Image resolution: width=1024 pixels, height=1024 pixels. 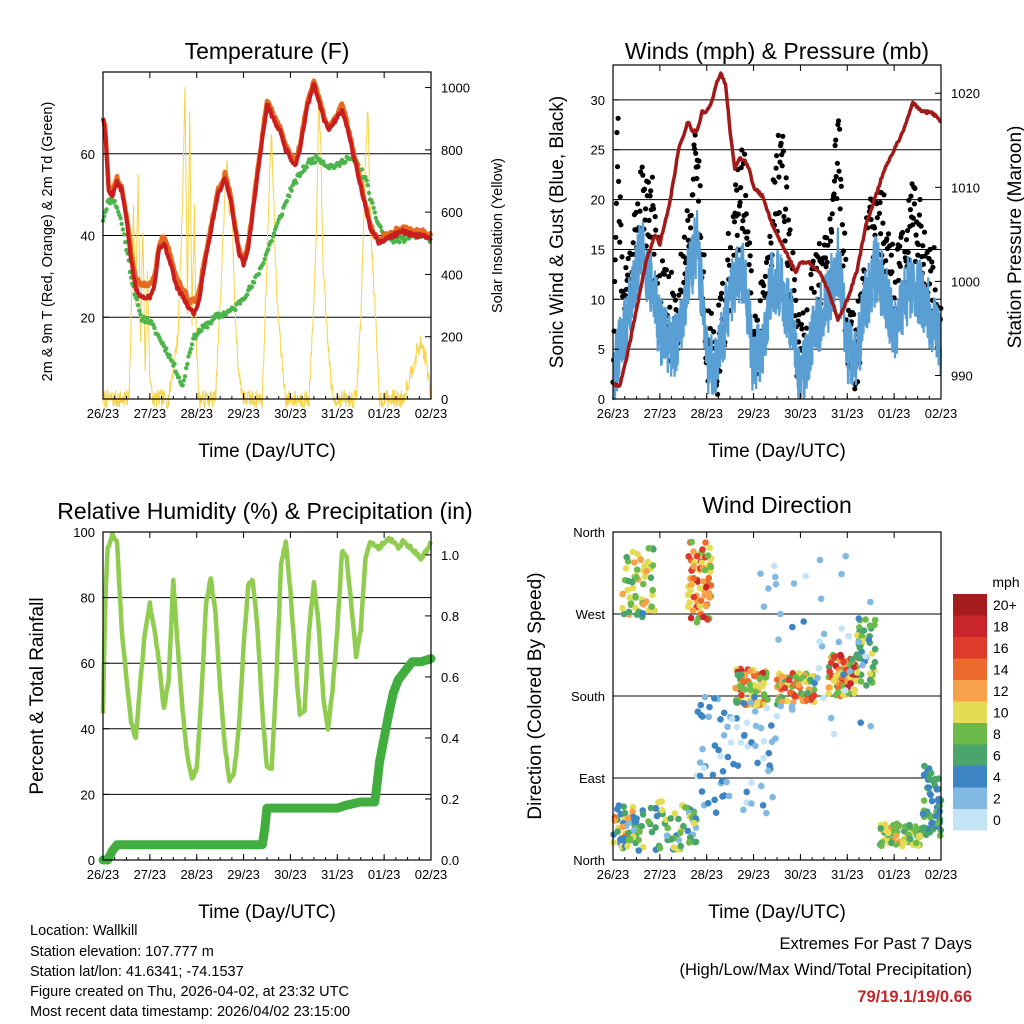 I want to click on y-tick-label: 15, so click(x=598, y=249).